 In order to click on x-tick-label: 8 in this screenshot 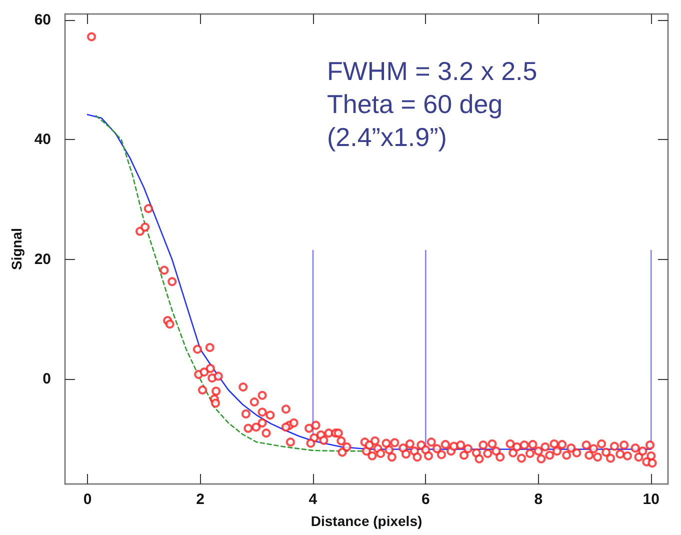, I will do `click(538, 499)`.